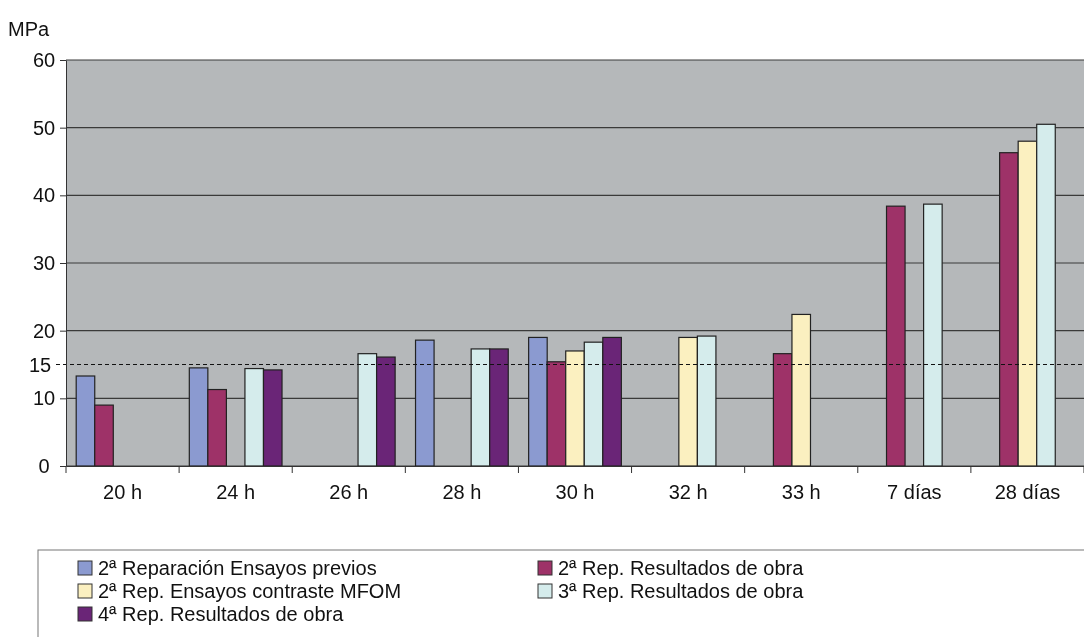  I want to click on x-tick-label: 32 h, so click(688, 492).